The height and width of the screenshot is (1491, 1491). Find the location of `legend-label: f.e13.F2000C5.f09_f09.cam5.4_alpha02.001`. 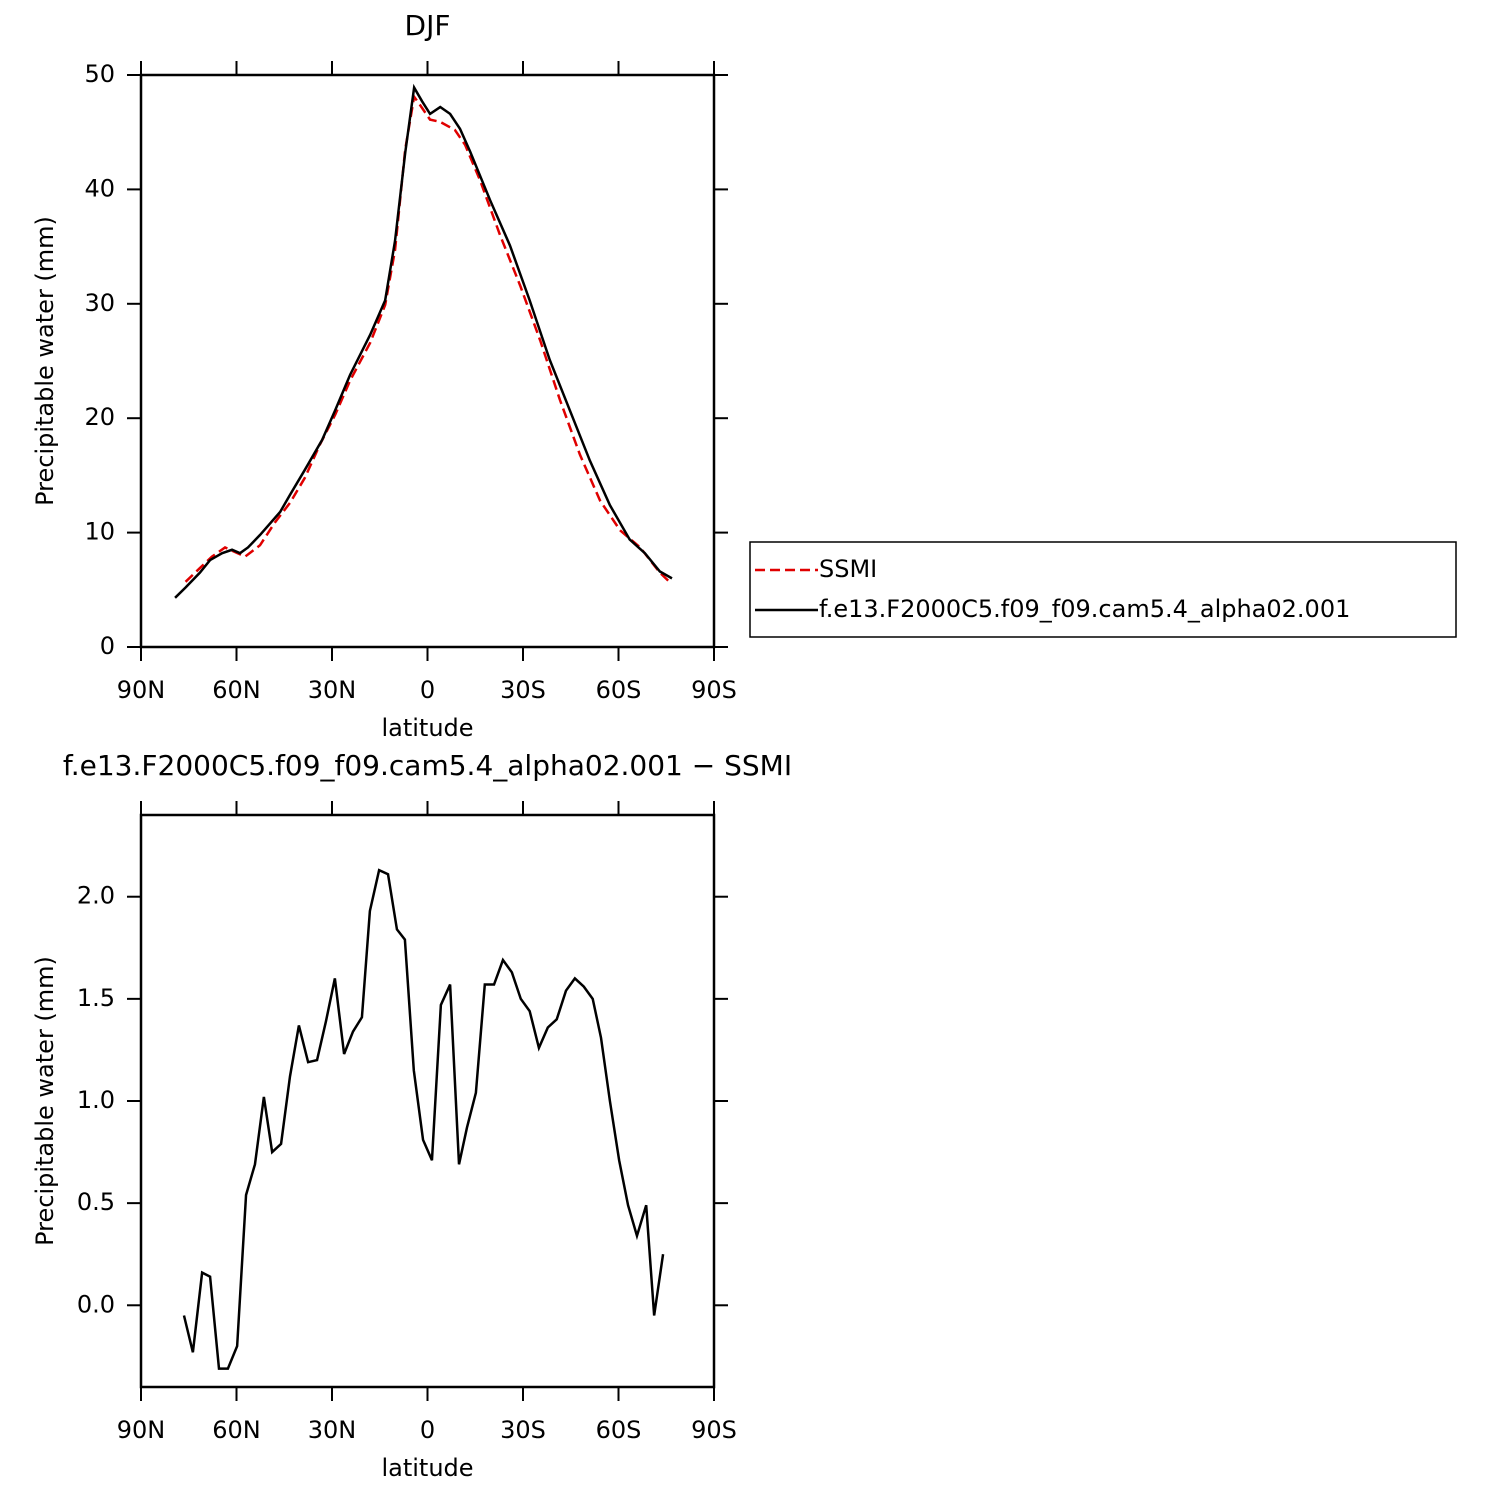

legend-label: f.e13.F2000C5.f09_f09.cam5.4_alpha02.001 is located at coordinates (1084, 609).